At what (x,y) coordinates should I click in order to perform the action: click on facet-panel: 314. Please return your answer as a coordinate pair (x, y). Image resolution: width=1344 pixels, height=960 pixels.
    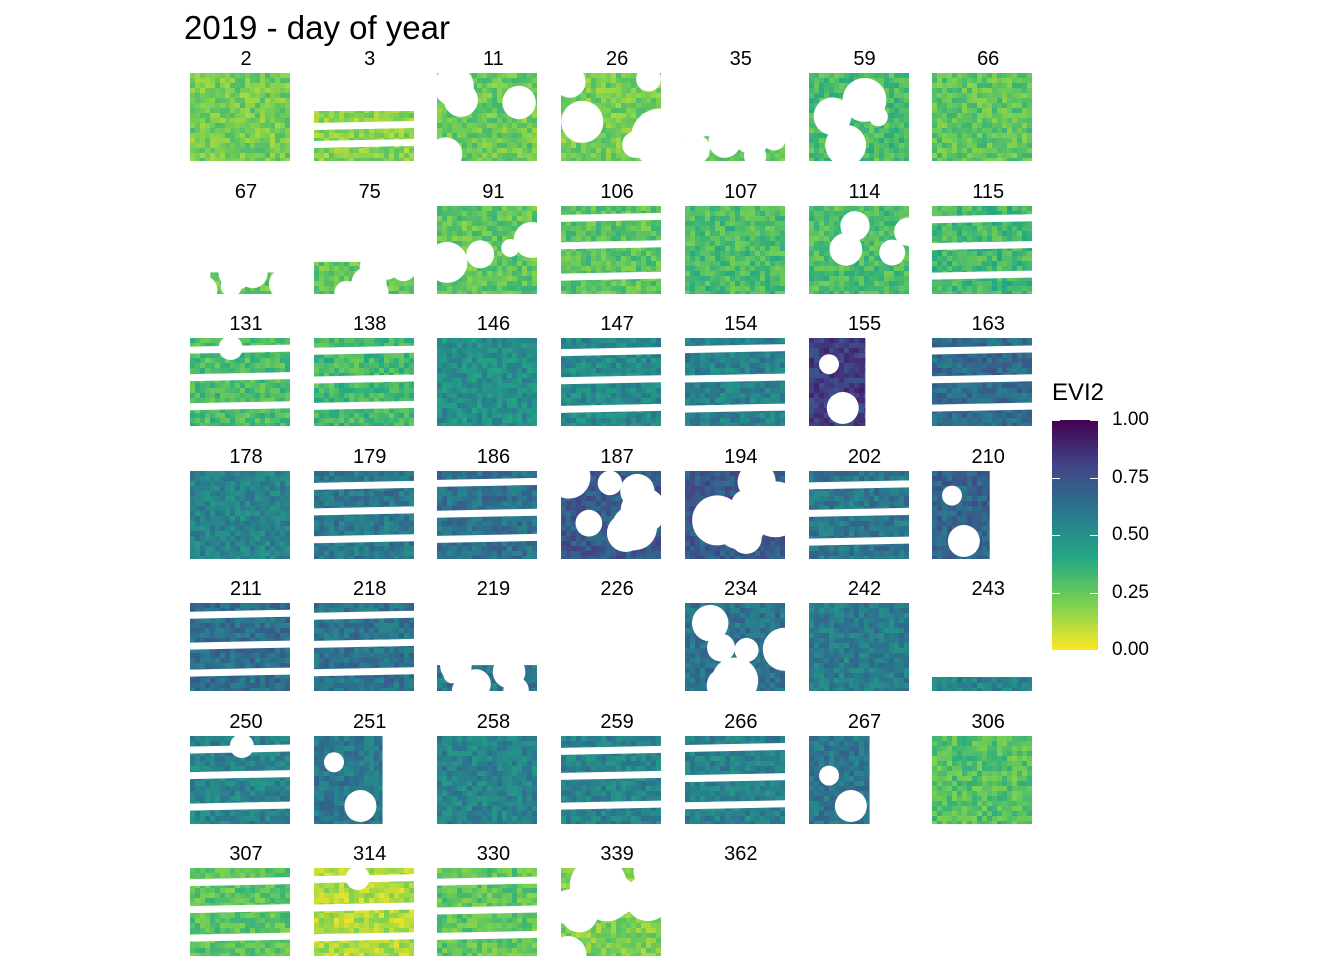
    Looking at the image, I should click on (370, 900).